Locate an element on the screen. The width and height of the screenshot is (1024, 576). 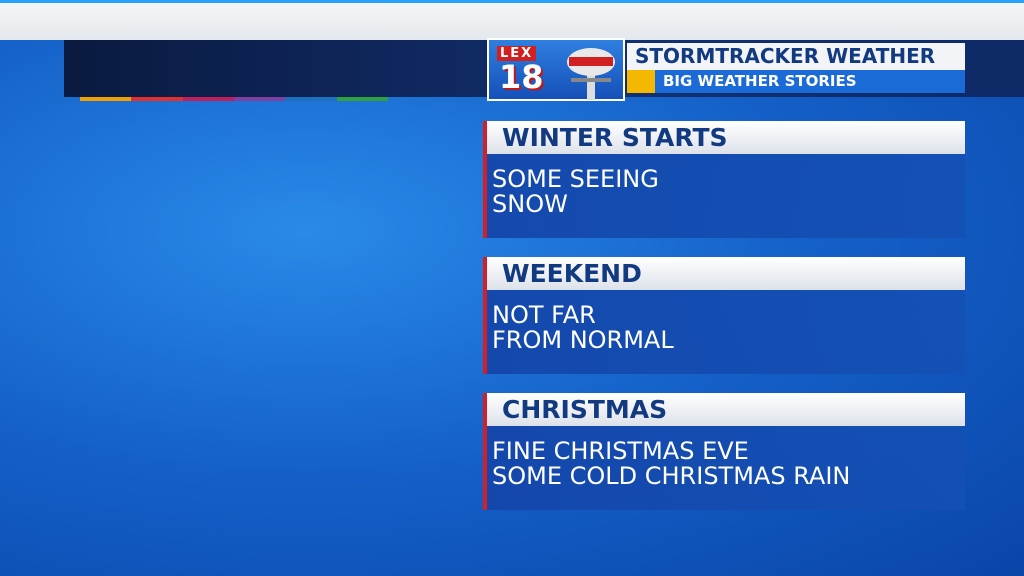
tower-icon is located at coordinates (591, 74).